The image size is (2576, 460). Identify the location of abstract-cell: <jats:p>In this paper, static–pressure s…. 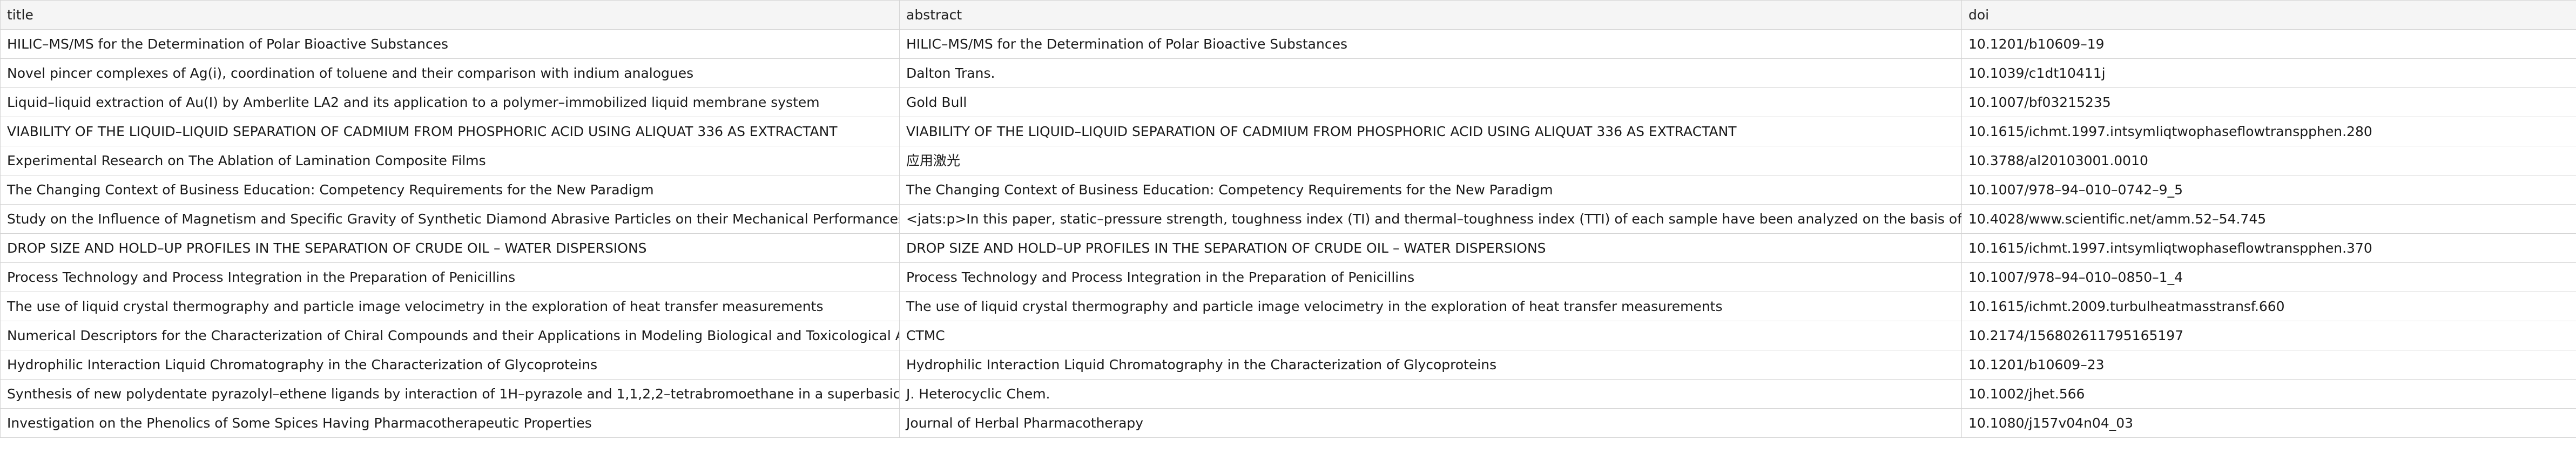
(1430, 219).